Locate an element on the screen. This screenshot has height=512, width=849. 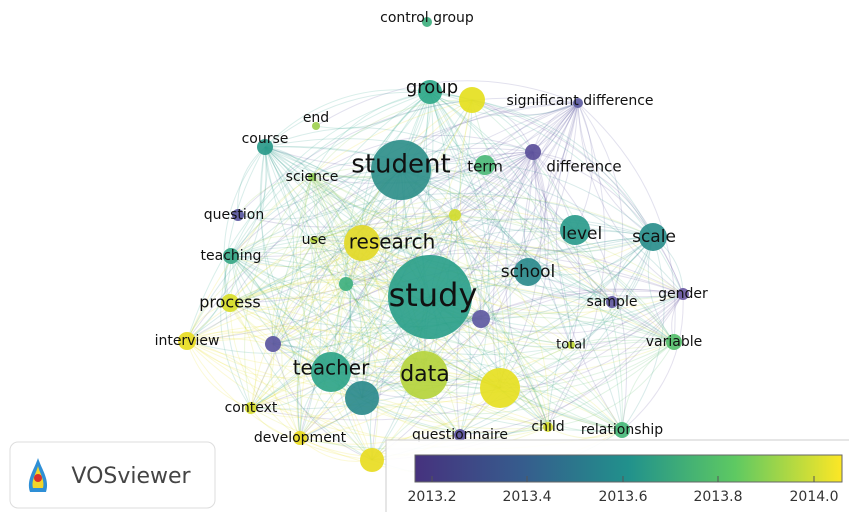
node-label: study is located at coordinates (433, 295).